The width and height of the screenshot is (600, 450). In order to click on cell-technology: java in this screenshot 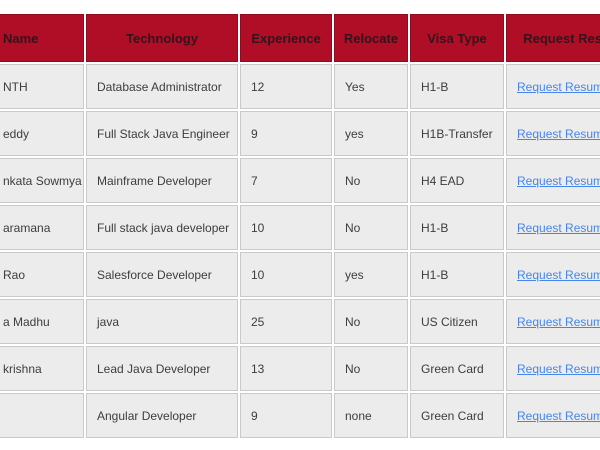, I will do `click(162, 321)`.